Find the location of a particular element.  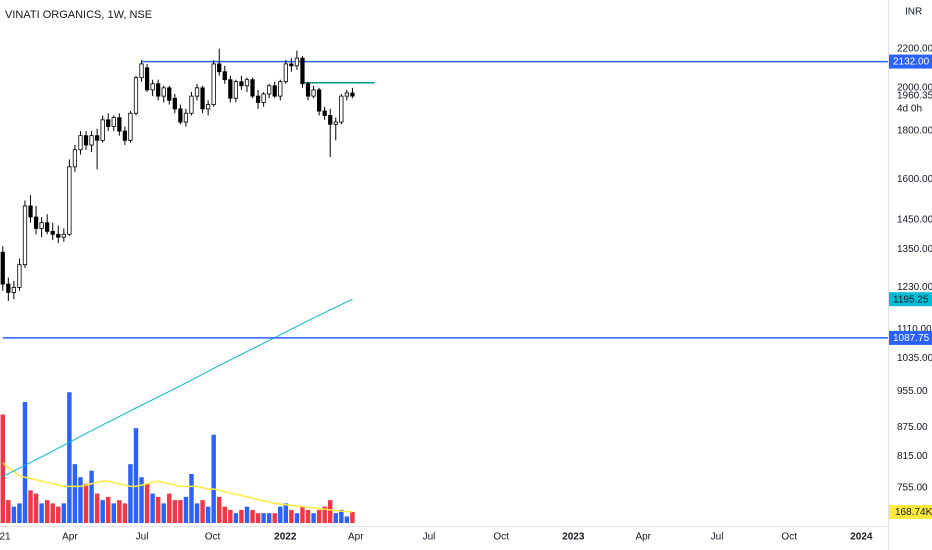

y-tick-label: 1230.00 is located at coordinates (914, 287).